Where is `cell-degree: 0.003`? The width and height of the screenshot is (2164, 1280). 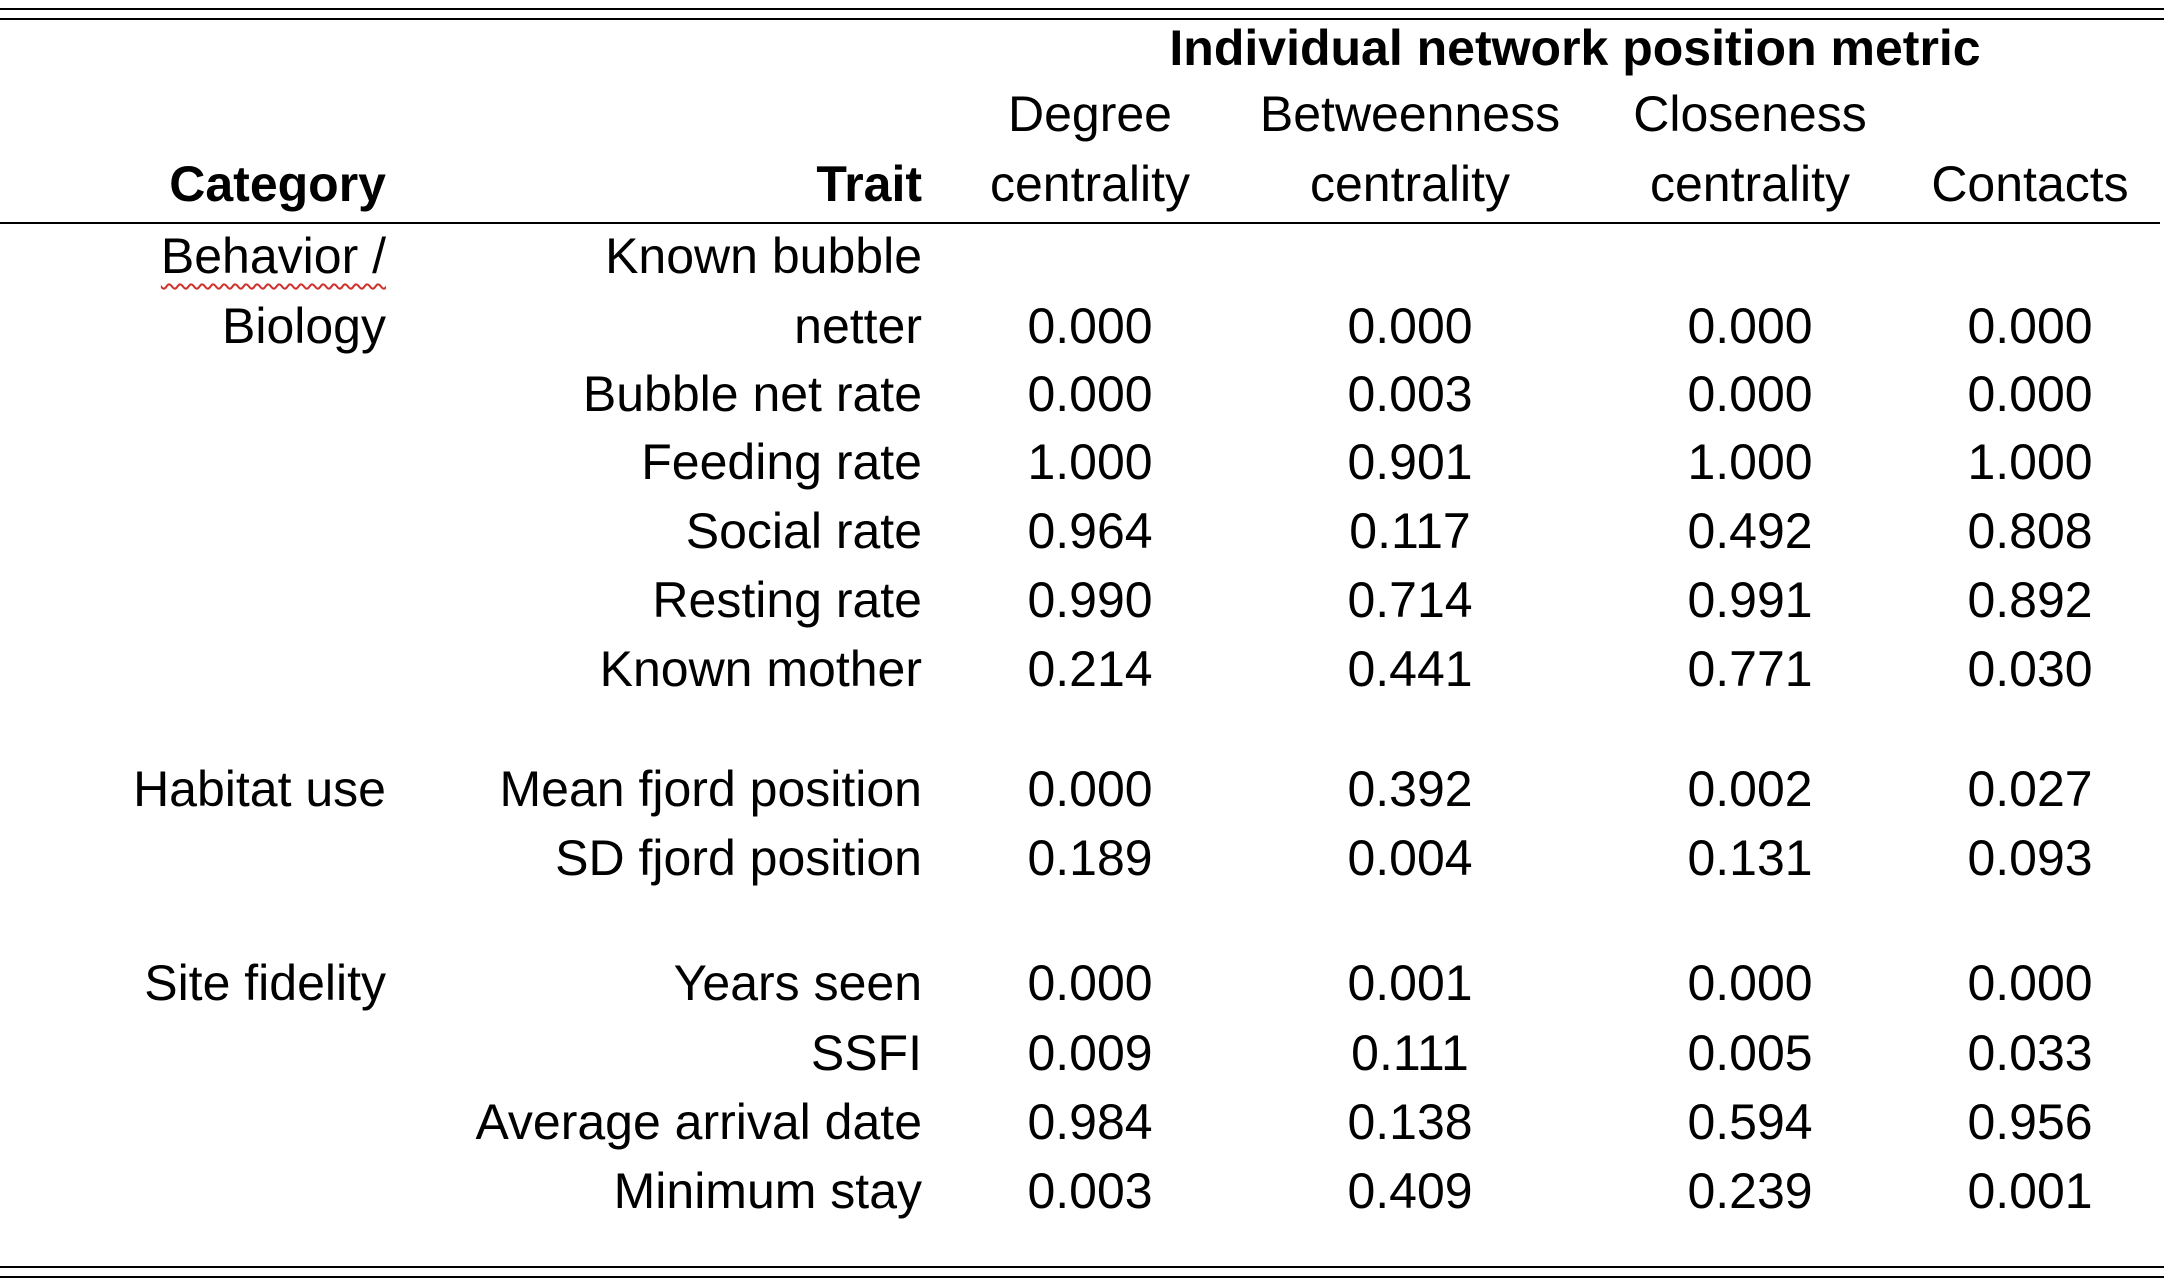 cell-degree: 0.003 is located at coordinates (1090, 1191).